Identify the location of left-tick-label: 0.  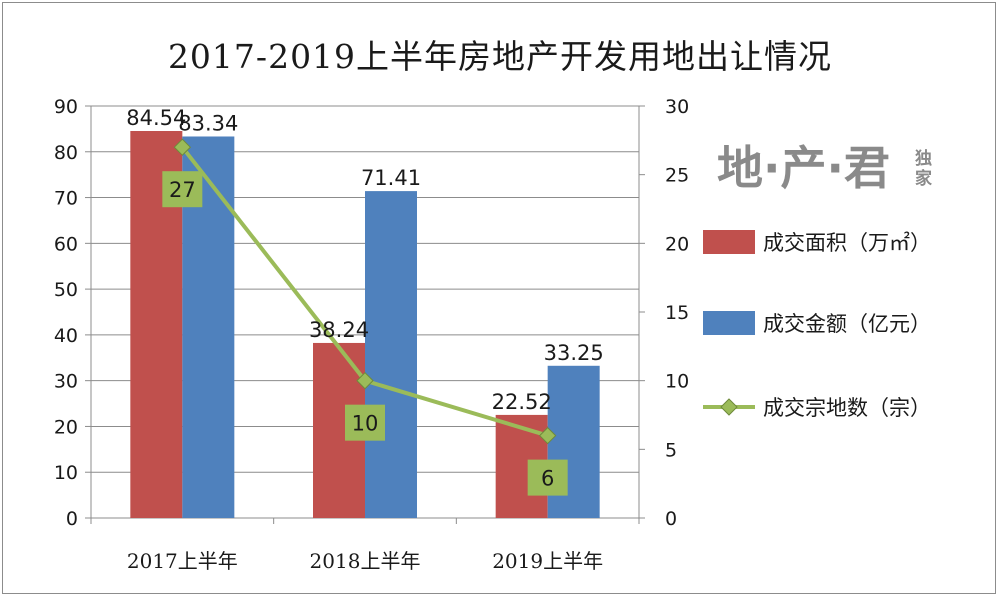
(72, 519).